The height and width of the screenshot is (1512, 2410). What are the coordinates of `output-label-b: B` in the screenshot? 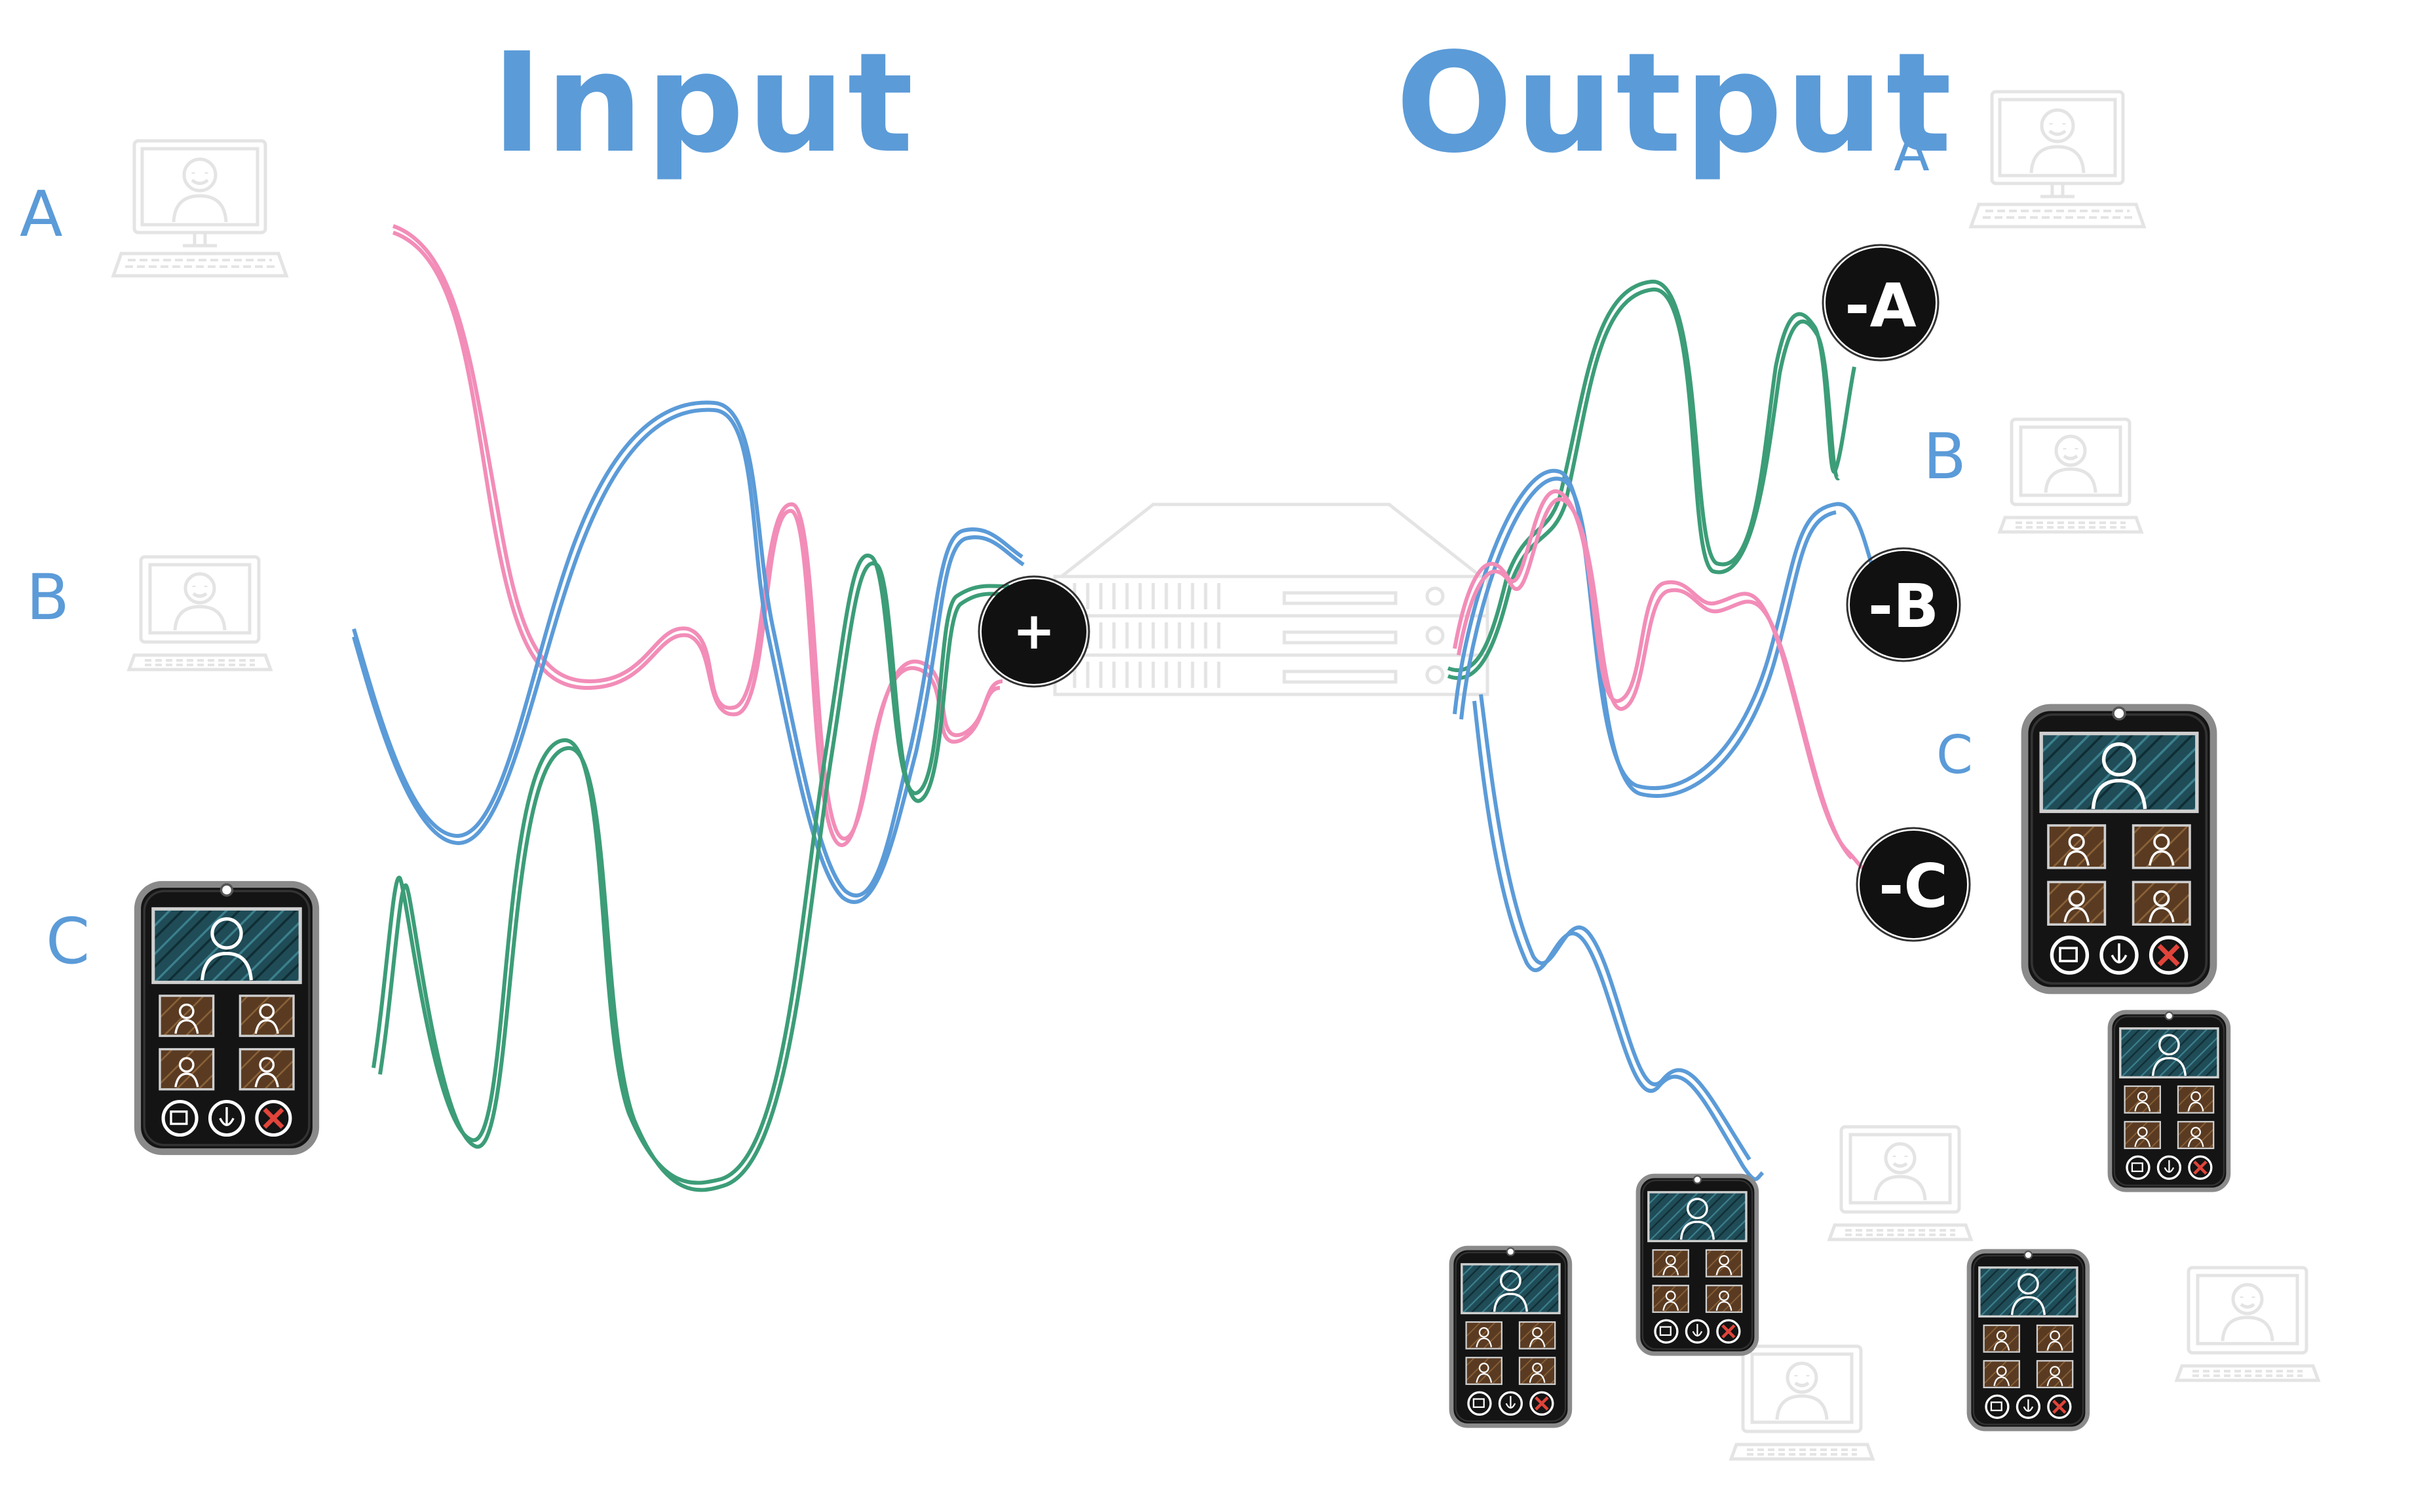 It's located at (1944, 457).